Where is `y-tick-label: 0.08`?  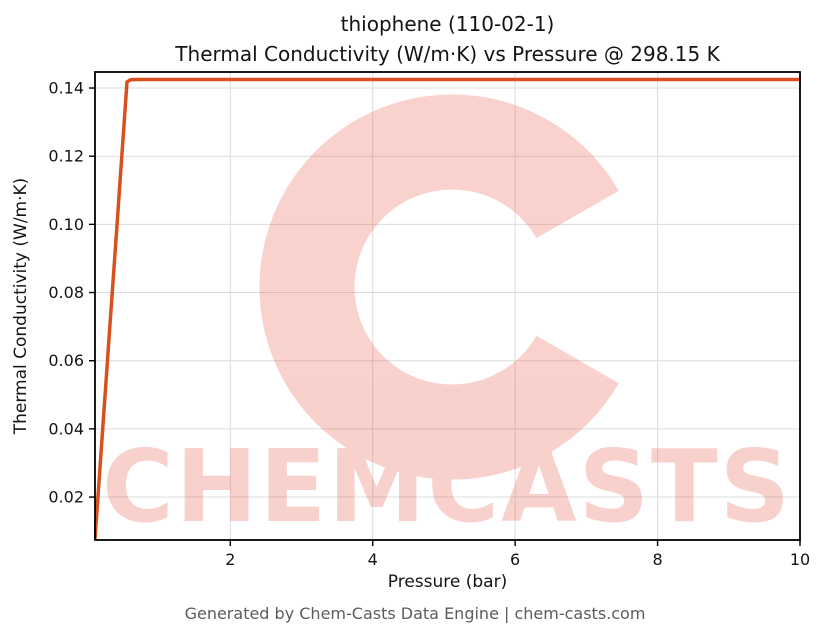
y-tick-label: 0.08 is located at coordinates (66, 292).